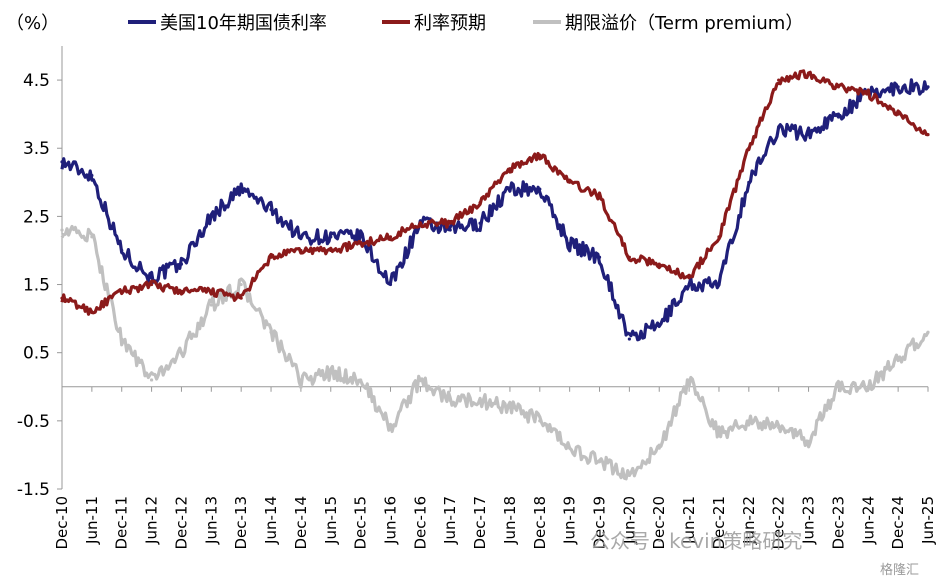  Describe the element at coordinates (928, 520) in the screenshot. I see `x-tick-label: Jun-25` at that location.